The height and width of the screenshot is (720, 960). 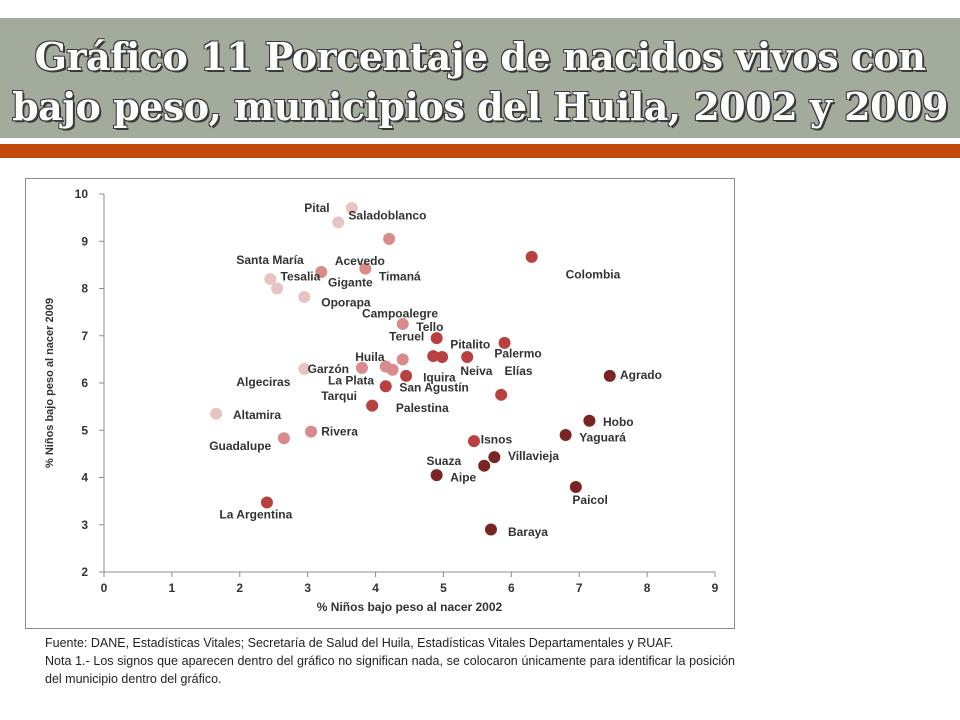 I want to click on y-axis-title: % Niños bajo peso al nacer 2009, so click(x=50, y=383).